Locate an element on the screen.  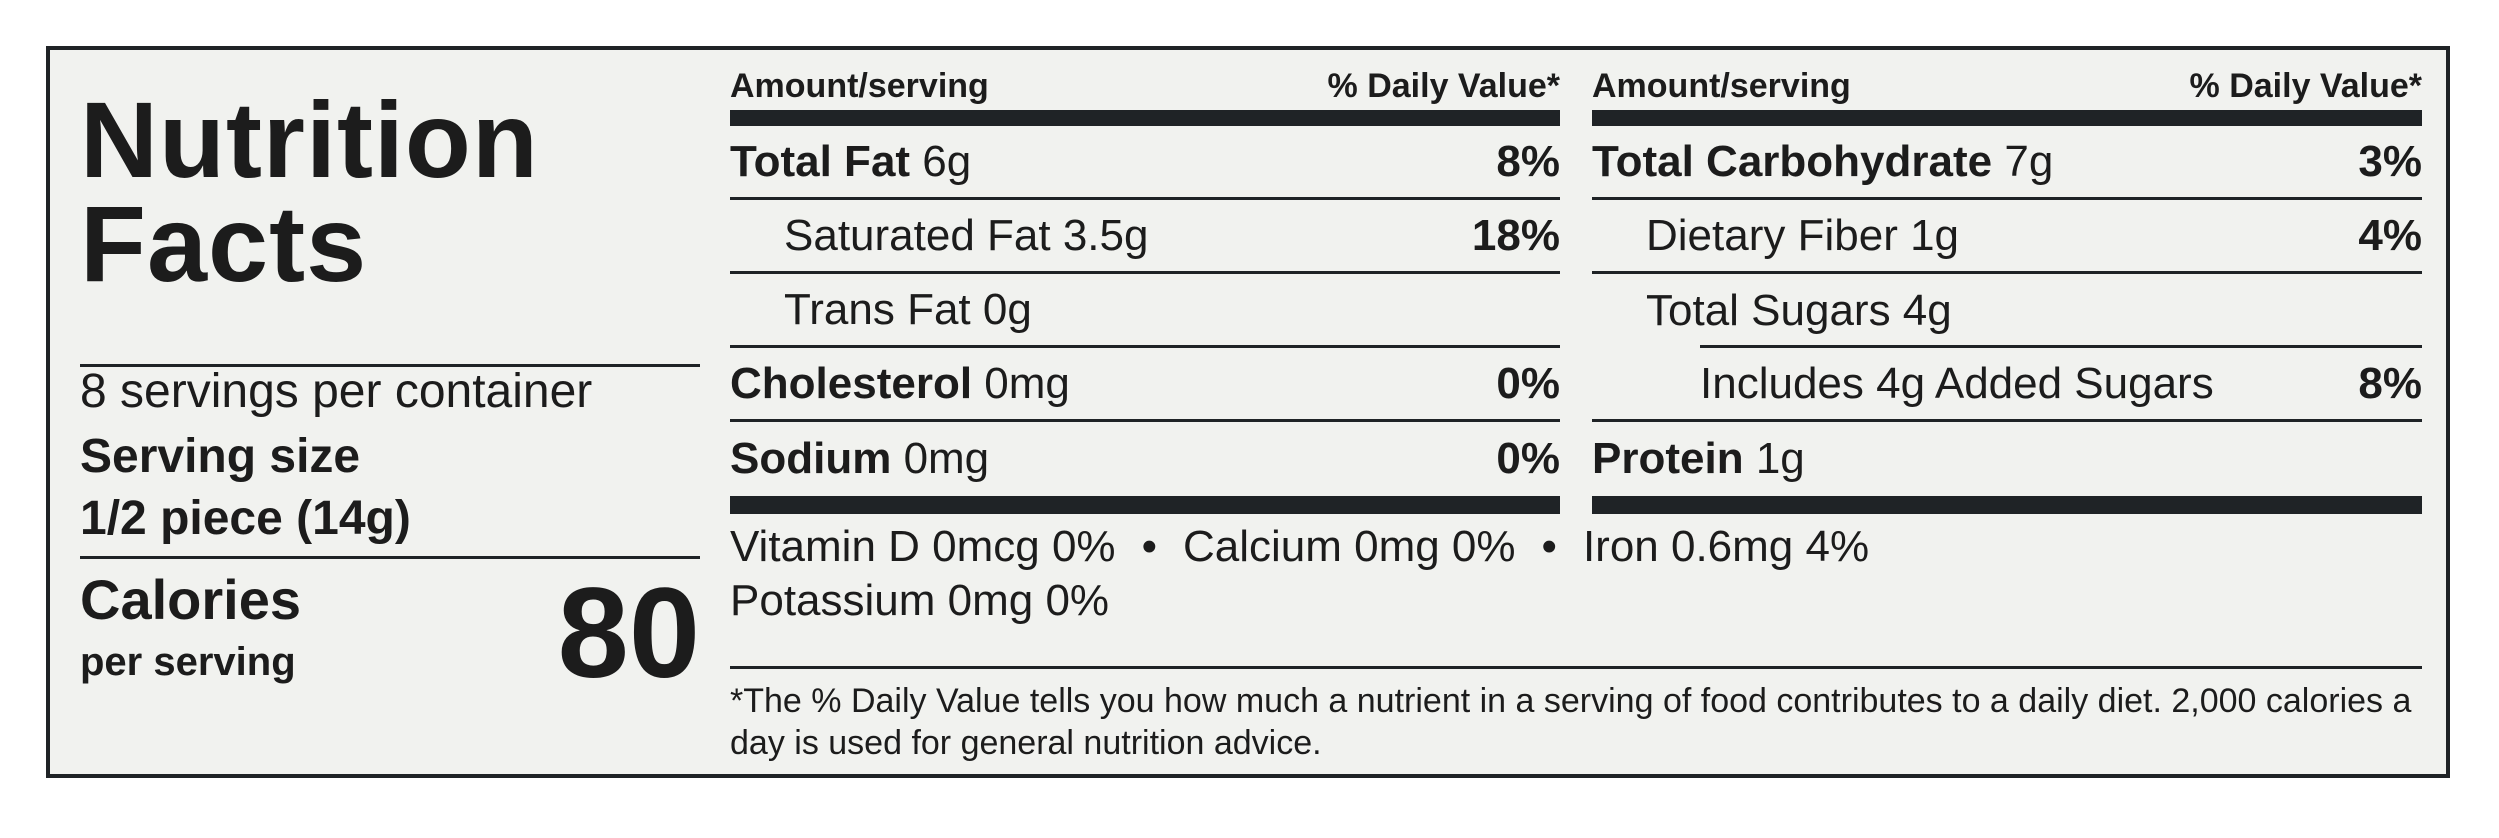
nutrient-row-dietary-fiber: Dietary Fiber 1g 4% is located at coordinates (2007, 237).